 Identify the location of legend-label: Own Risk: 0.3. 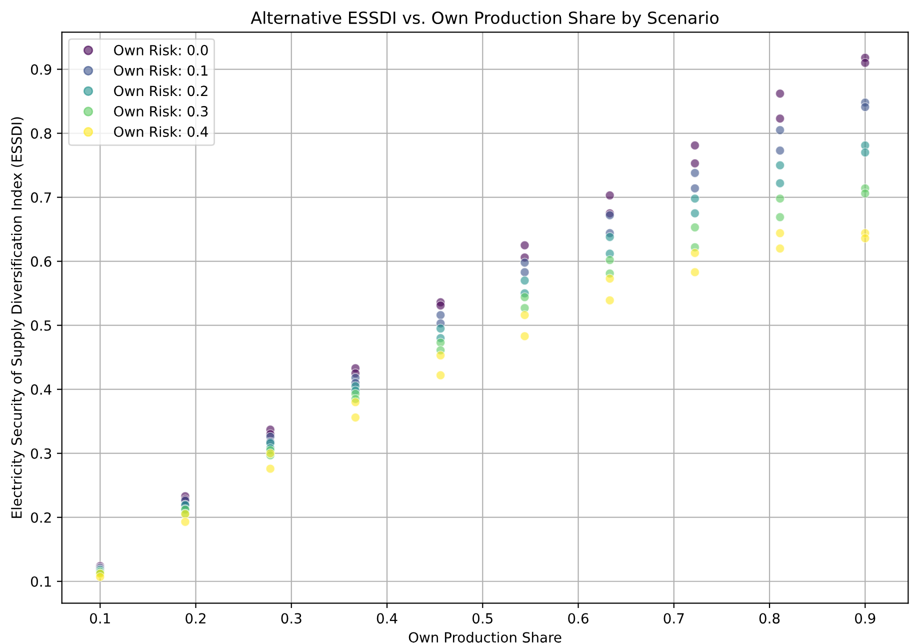
(161, 111).